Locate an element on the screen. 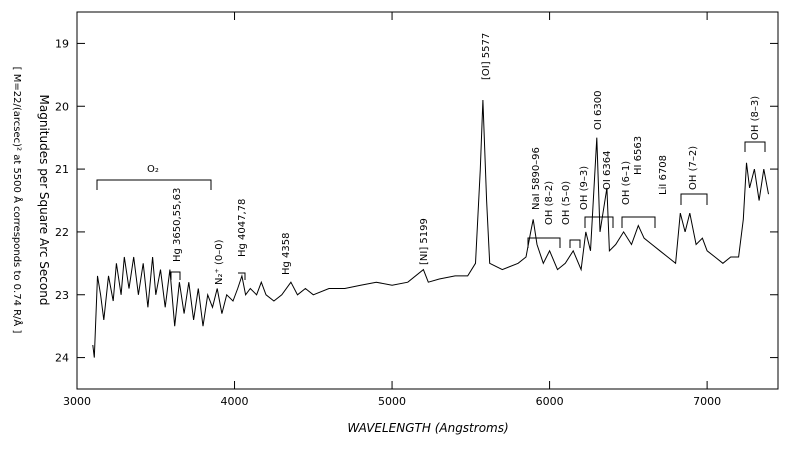 This screenshot has width=801, height=450. y-tick-label: 20 is located at coordinates (62, 106).